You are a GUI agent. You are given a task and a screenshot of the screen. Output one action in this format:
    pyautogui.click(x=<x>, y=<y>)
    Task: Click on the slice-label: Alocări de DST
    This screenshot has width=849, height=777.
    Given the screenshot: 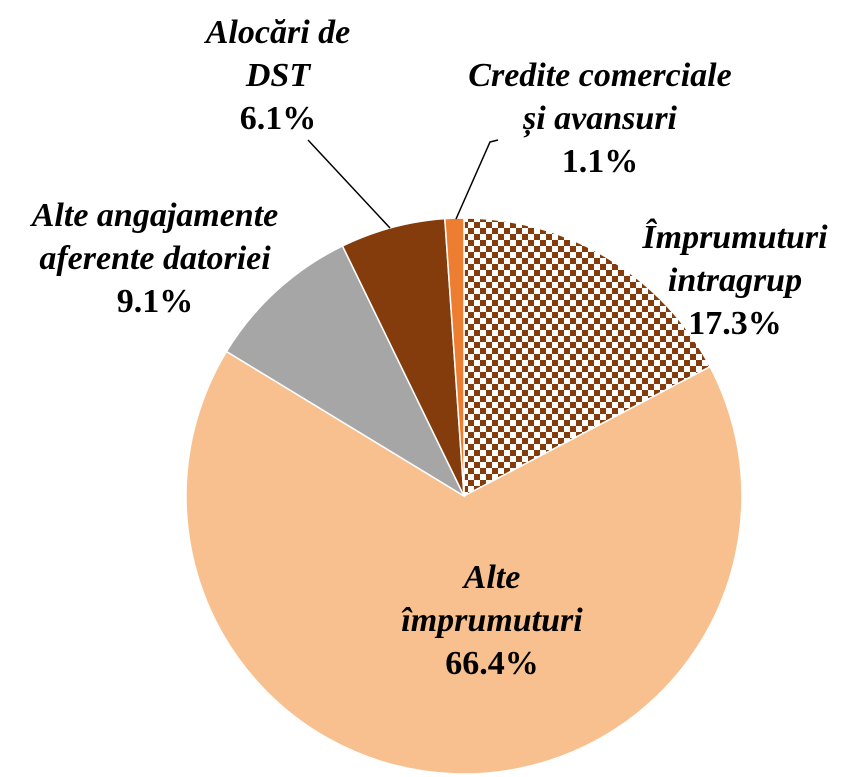 What is the action you would take?
    pyautogui.click(x=277, y=54)
    